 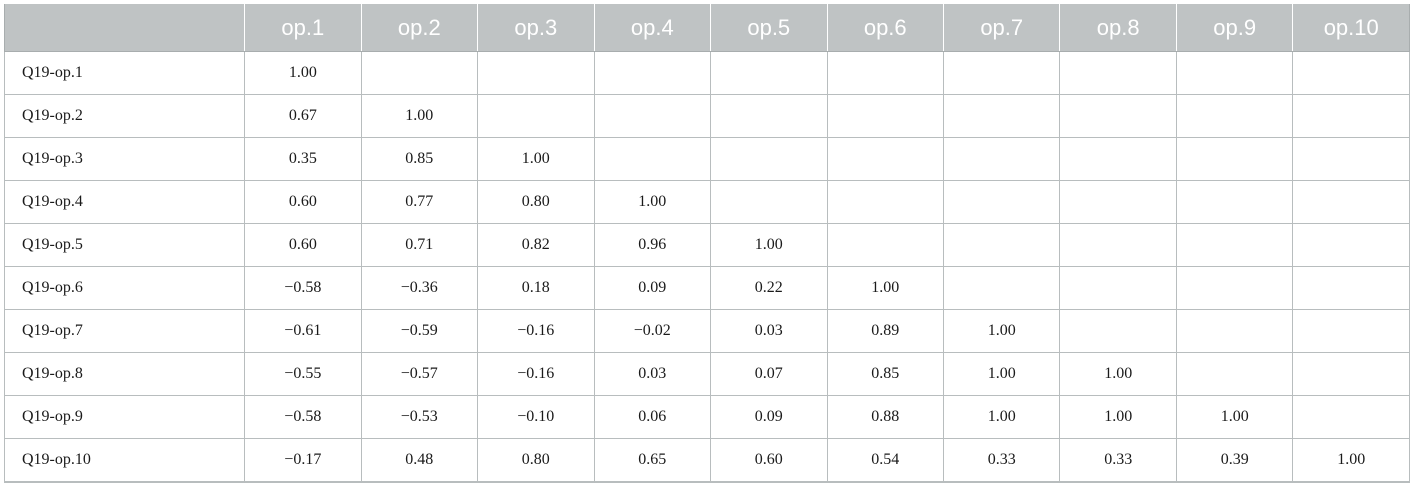 I want to click on table-cell: −0.57, so click(x=419, y=374).